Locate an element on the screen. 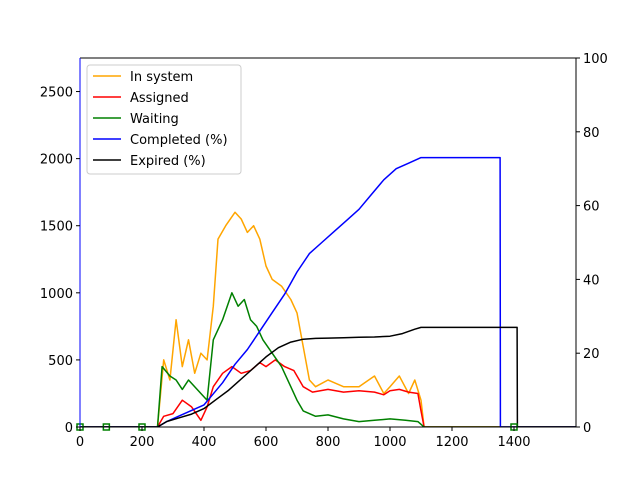 This screenshot has height=480, width=640. y-right-tick-label: 60 is located at coordinates (591, 207).